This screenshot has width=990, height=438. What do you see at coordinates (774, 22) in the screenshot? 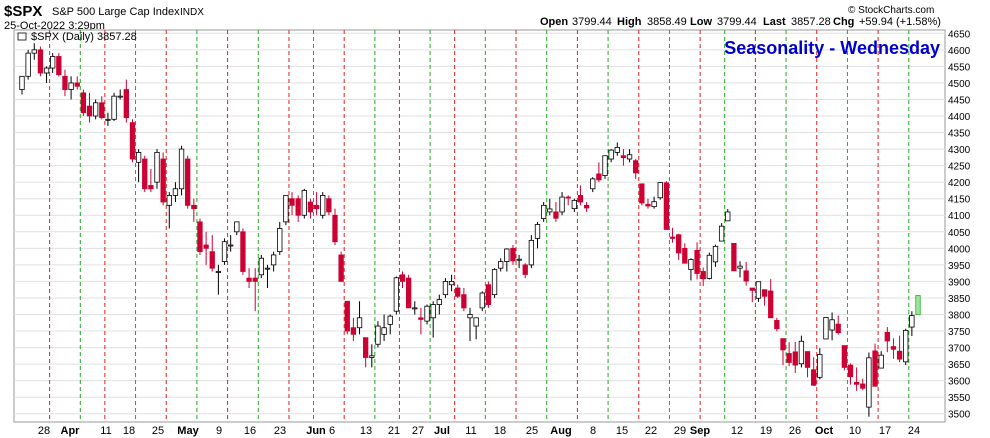
I see `last-label: Last` at bounding box center [774, 22].